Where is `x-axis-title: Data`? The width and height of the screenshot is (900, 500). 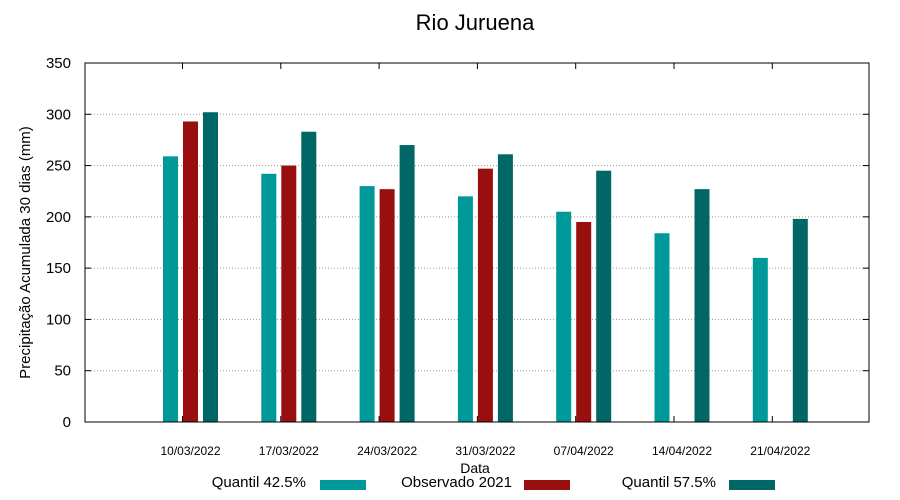
x-axis-title: Data is located at coordinates (475, 468).